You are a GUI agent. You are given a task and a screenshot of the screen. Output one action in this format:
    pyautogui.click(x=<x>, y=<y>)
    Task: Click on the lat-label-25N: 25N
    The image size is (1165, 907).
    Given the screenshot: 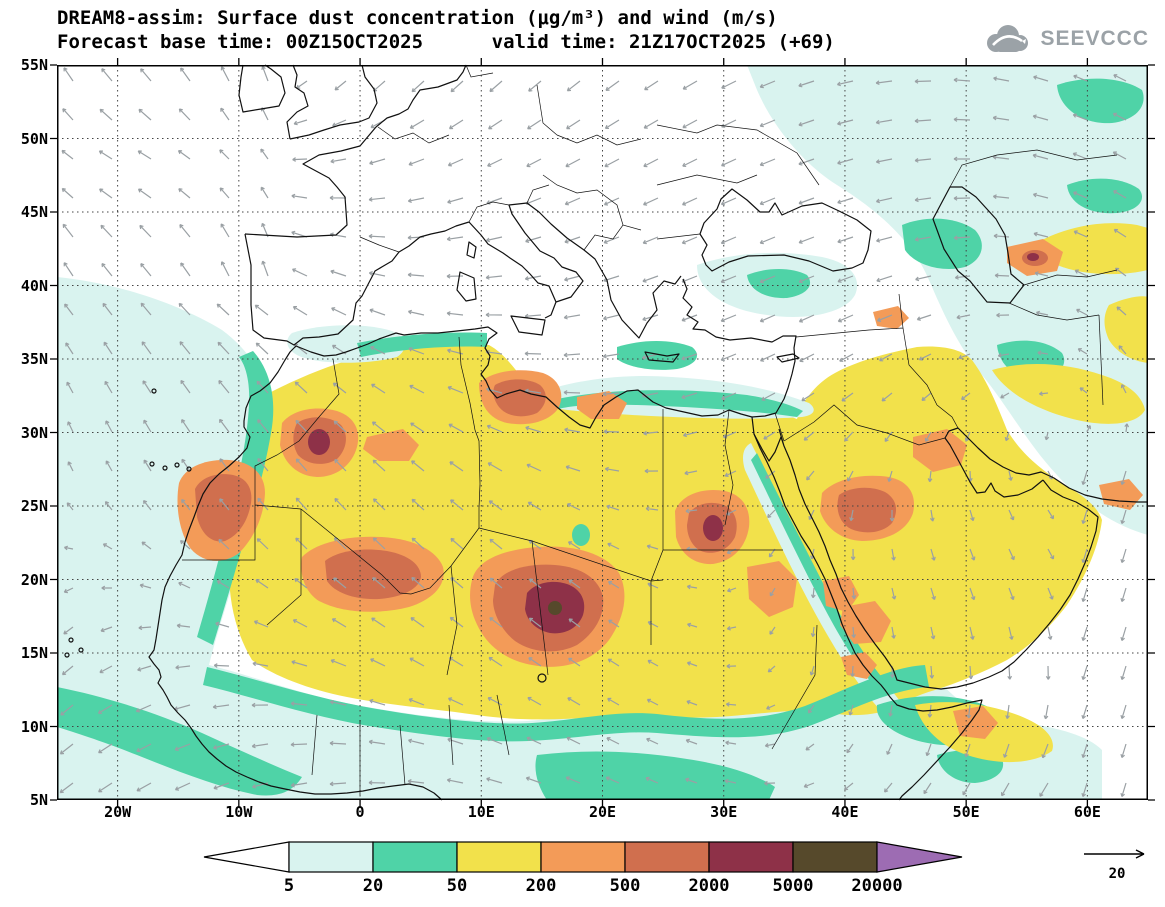 What is the action you would take?
    pyautogui.click(x=34, y=506)
    